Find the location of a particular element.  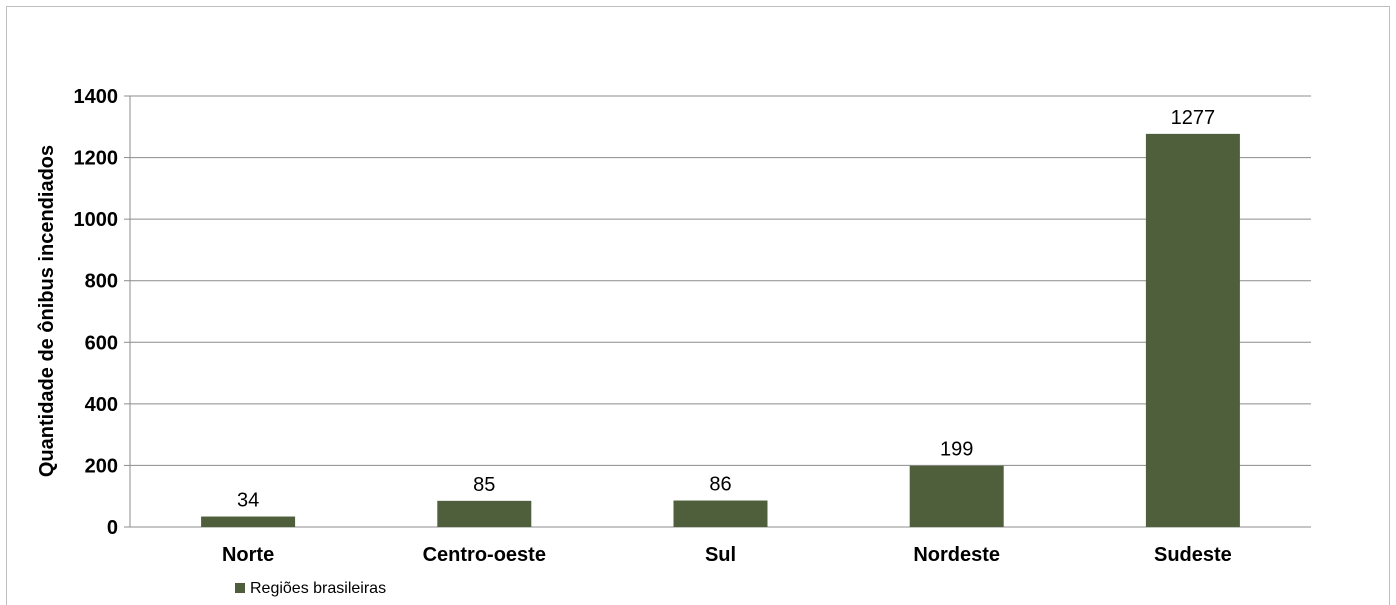

data-label: 85 is located at coordinates (484, 485).